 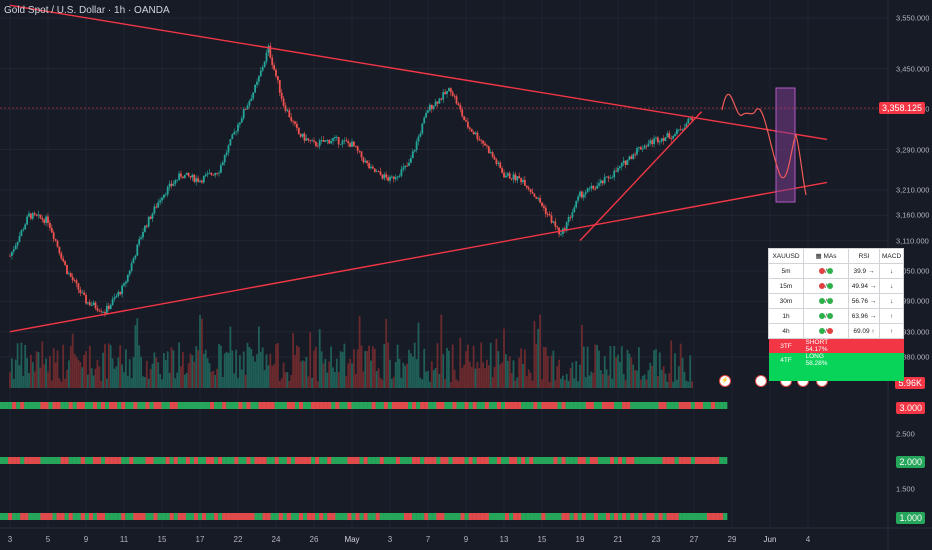 What do you see at coordinates (786, 271) in the screenshot?
I see `timeframe-cell: 5m` at bounding box center [786, 271].